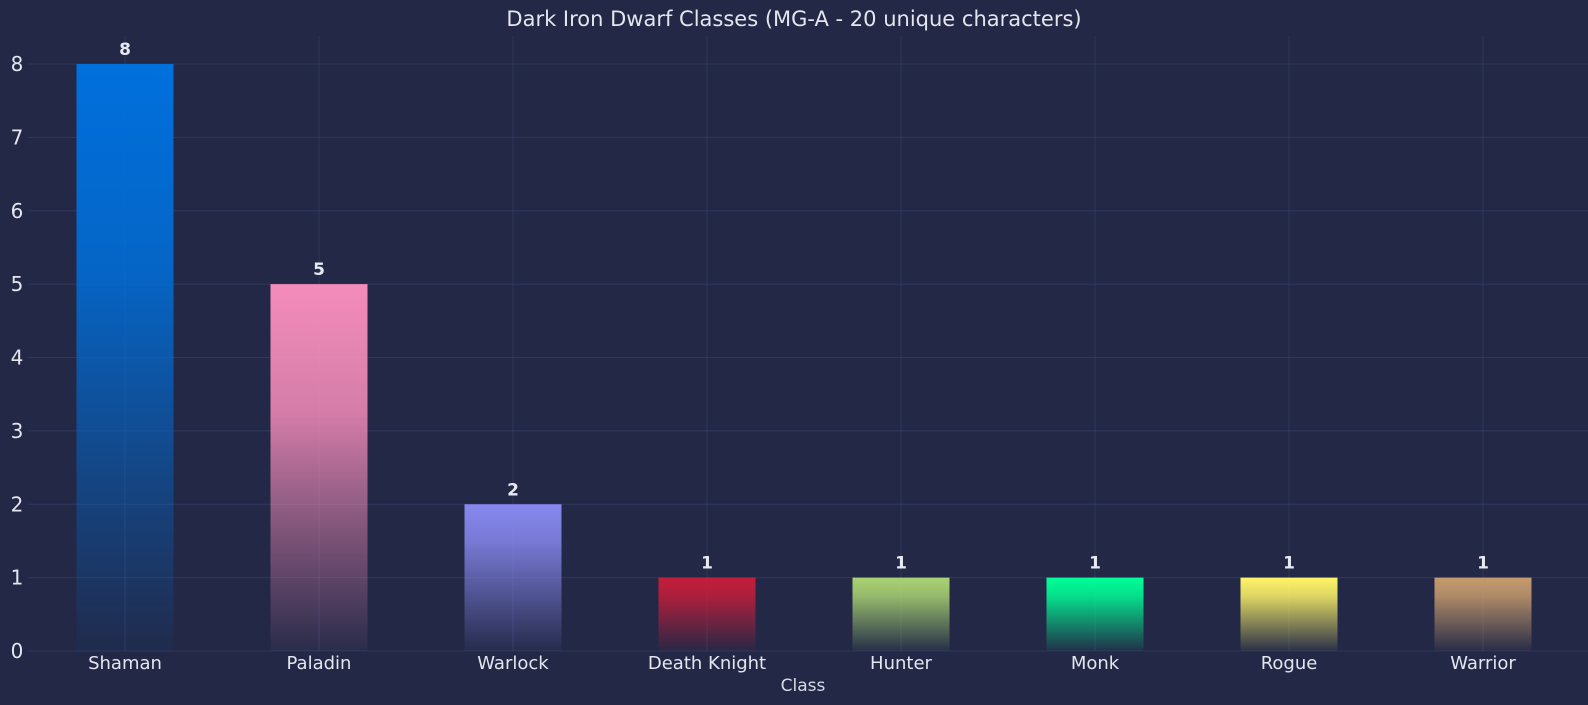 This screenshot has height=705, width=1588. I want to click on bar-hunter, so click(901, 614).